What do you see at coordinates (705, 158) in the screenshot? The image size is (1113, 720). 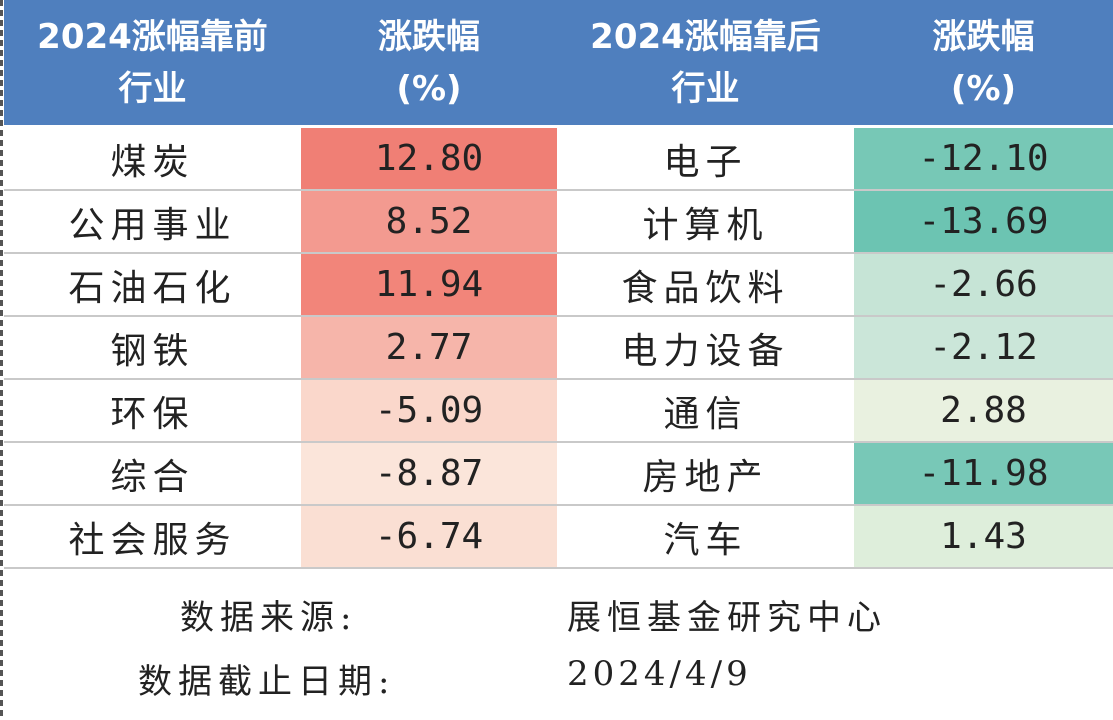 I see `bottom-industry-cell: 电子` at bounding box center [705, 158].